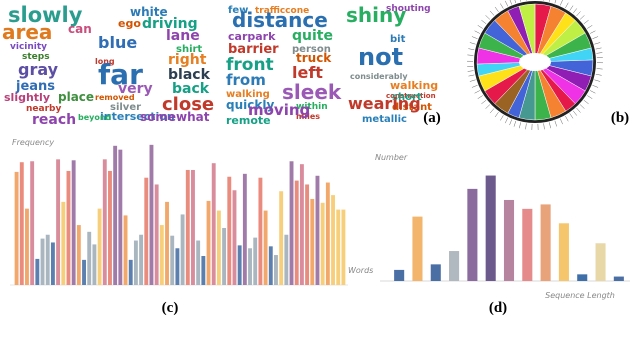  Describe the element at coordinates (391, 157) in the screenshot. I see `y-axis-label: Number` at that location.